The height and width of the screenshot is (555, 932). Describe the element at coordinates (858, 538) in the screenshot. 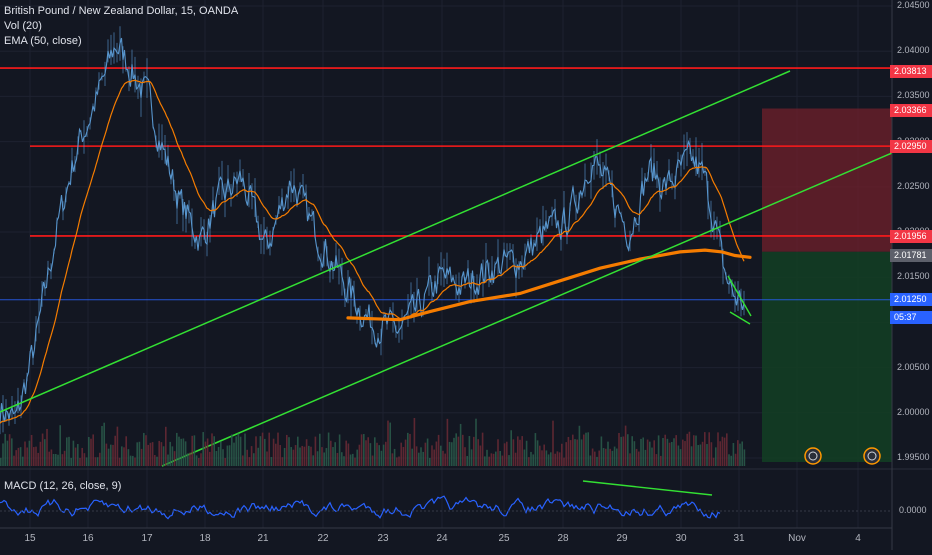

I see `time-axis-tick: 4` at that location.